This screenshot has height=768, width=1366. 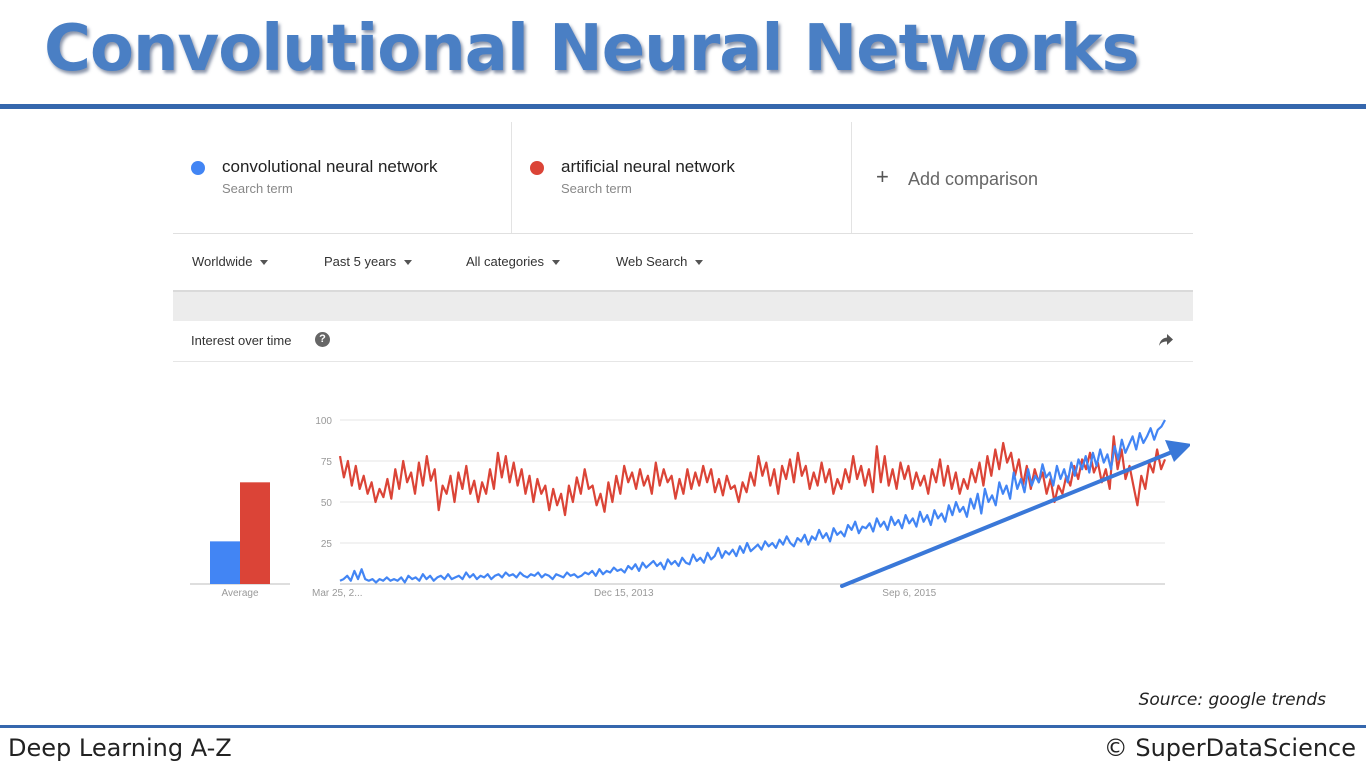 I want to click on filter-region: Worldwide, so click(x=230, y=261).